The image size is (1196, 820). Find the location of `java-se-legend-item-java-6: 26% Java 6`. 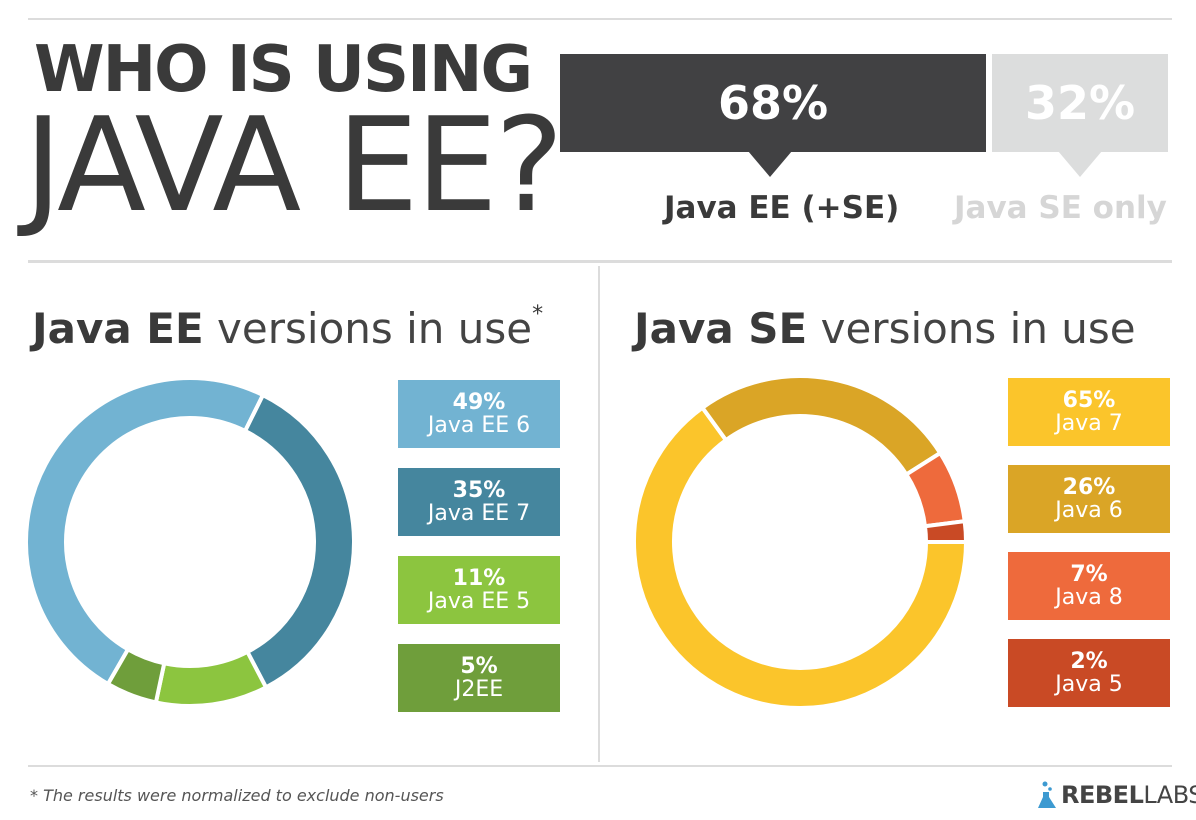

java-se-legend-item-java-6: 26% Java 6 is located at coordinates (1089, 499).